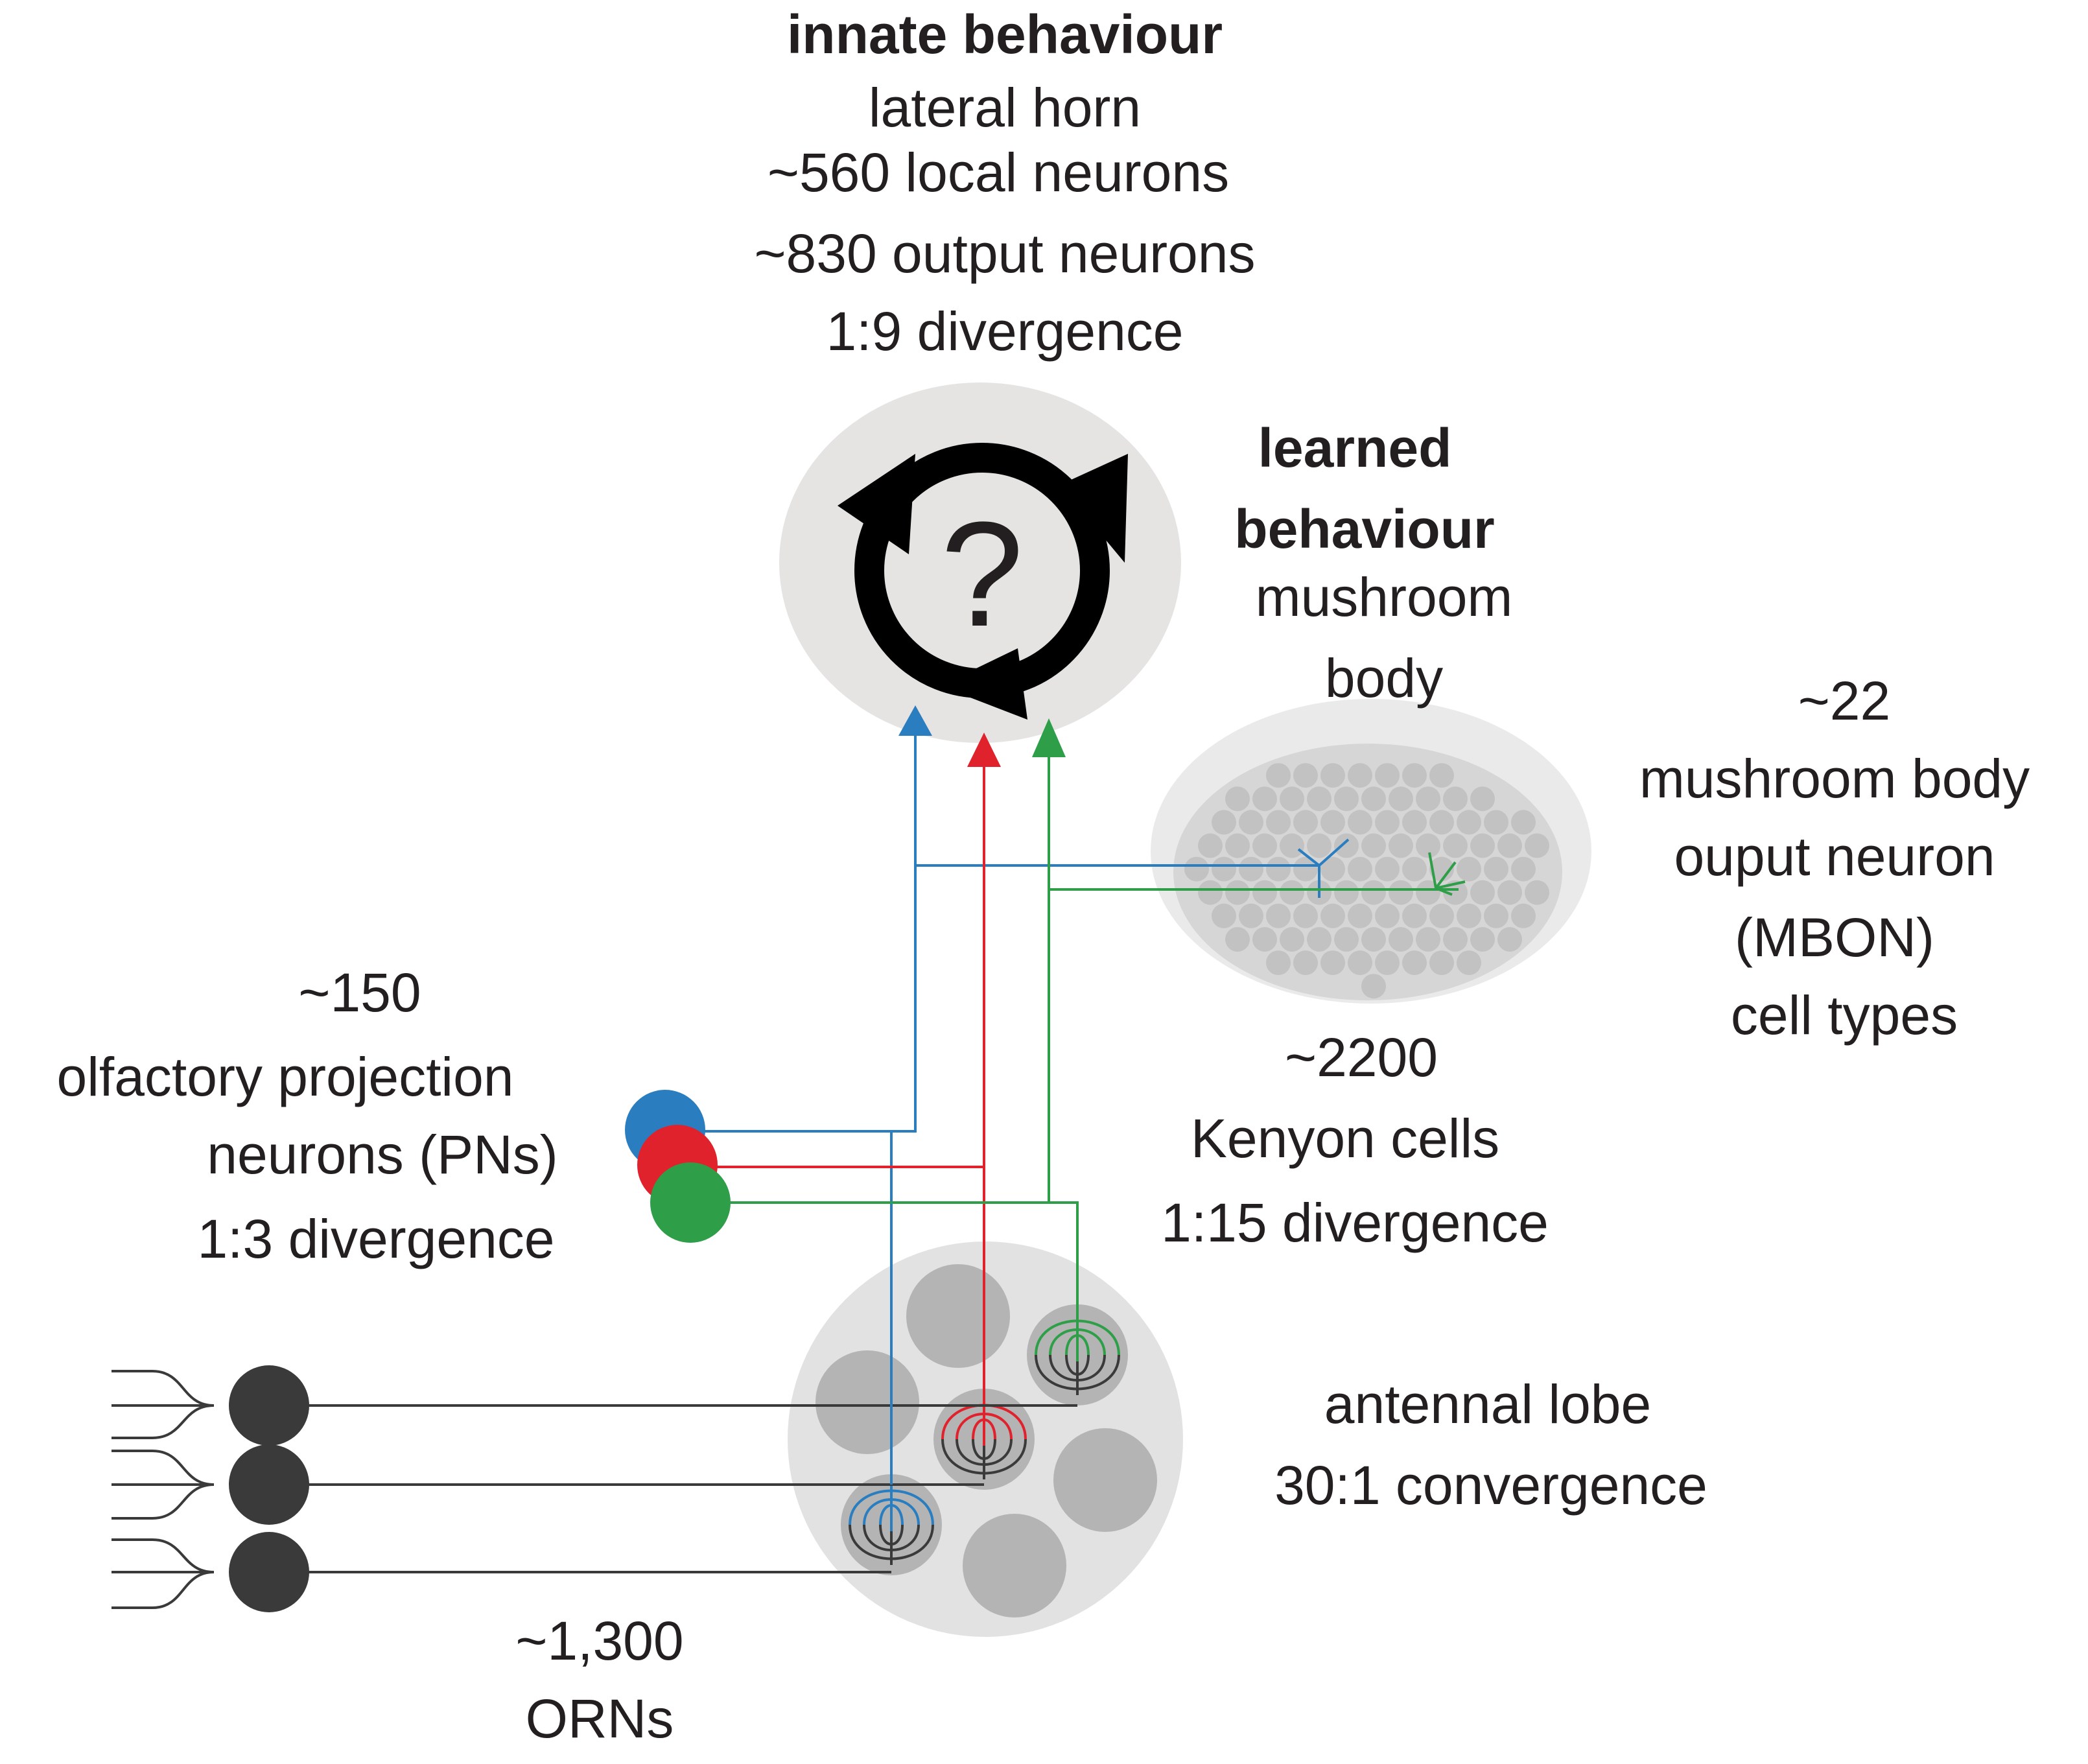  What do you see at coordinates (600, 1718) in the screenshot?
I see `orn-label: ORNs` at bounding box center [600, 1718].